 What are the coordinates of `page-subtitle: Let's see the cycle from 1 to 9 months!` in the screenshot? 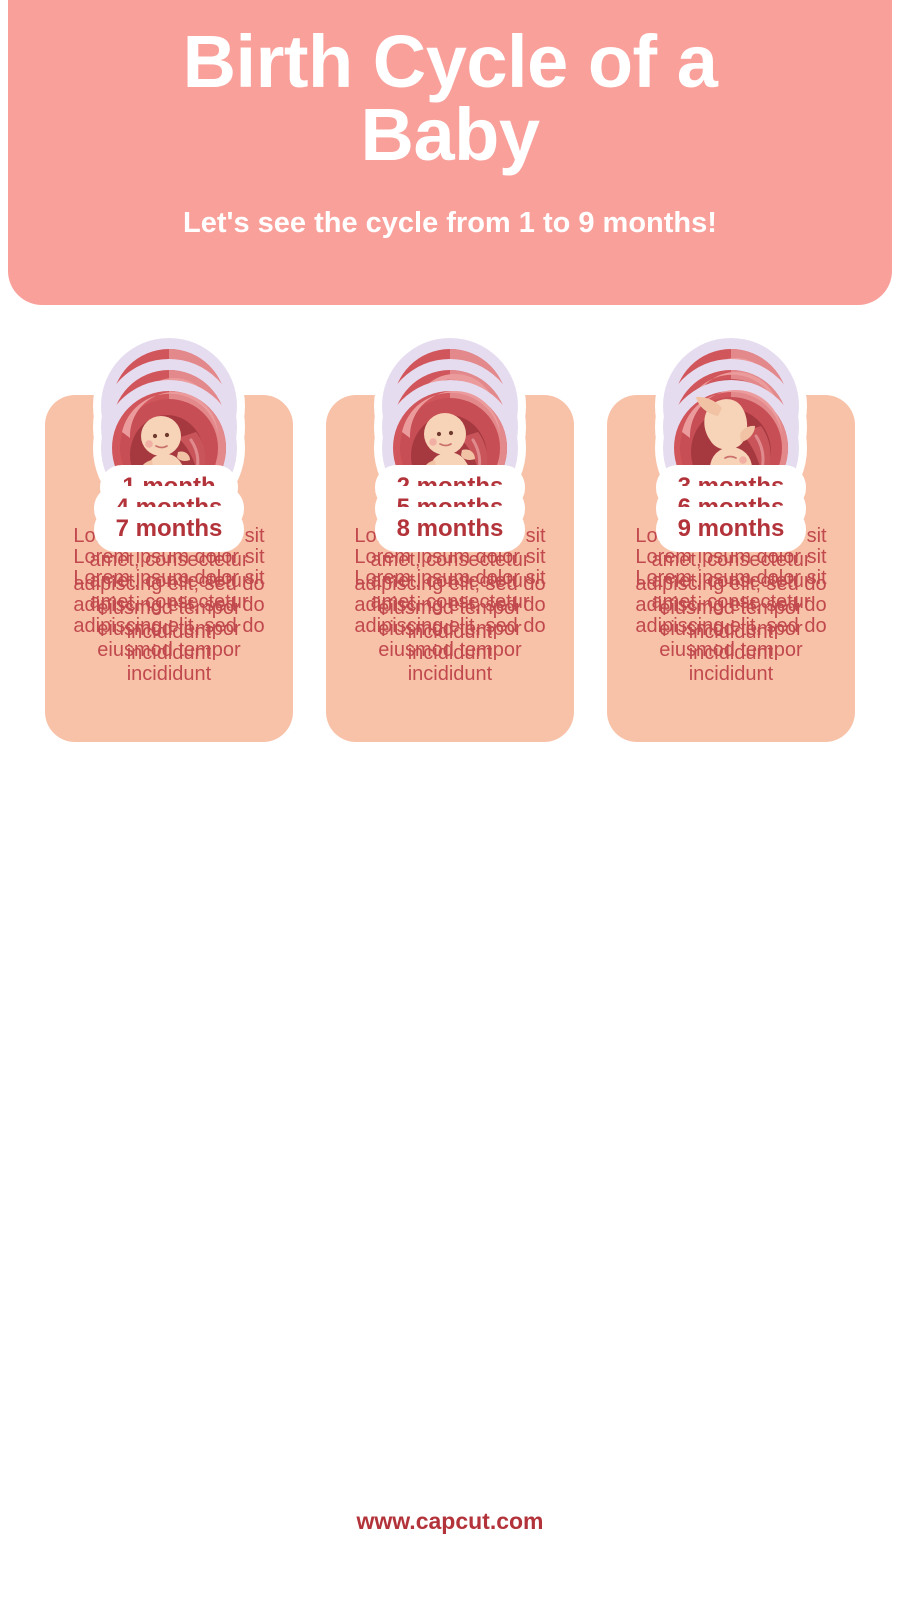 It's located at (450, 223).